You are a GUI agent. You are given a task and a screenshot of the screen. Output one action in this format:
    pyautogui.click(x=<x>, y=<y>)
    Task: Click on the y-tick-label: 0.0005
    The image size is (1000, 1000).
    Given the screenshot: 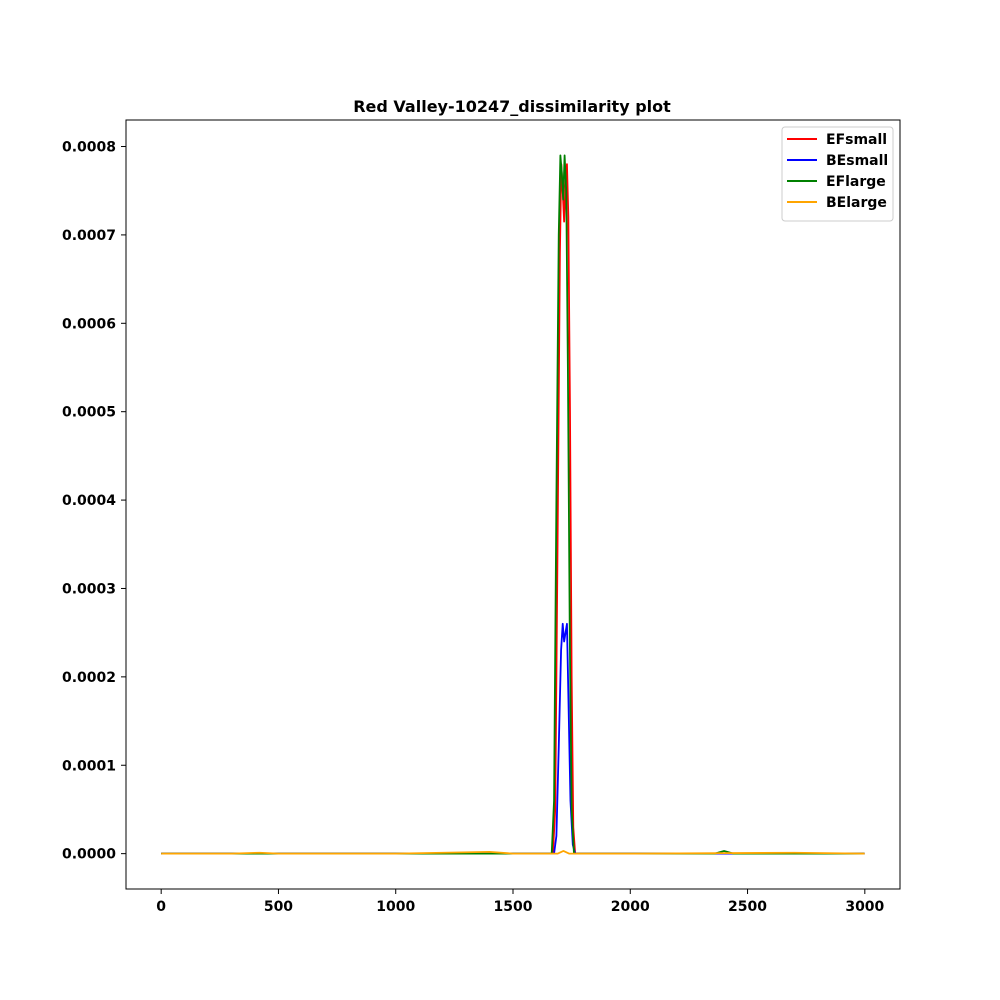 What is the action you would take?
    pyautogui.click(x=89, y=413)
    